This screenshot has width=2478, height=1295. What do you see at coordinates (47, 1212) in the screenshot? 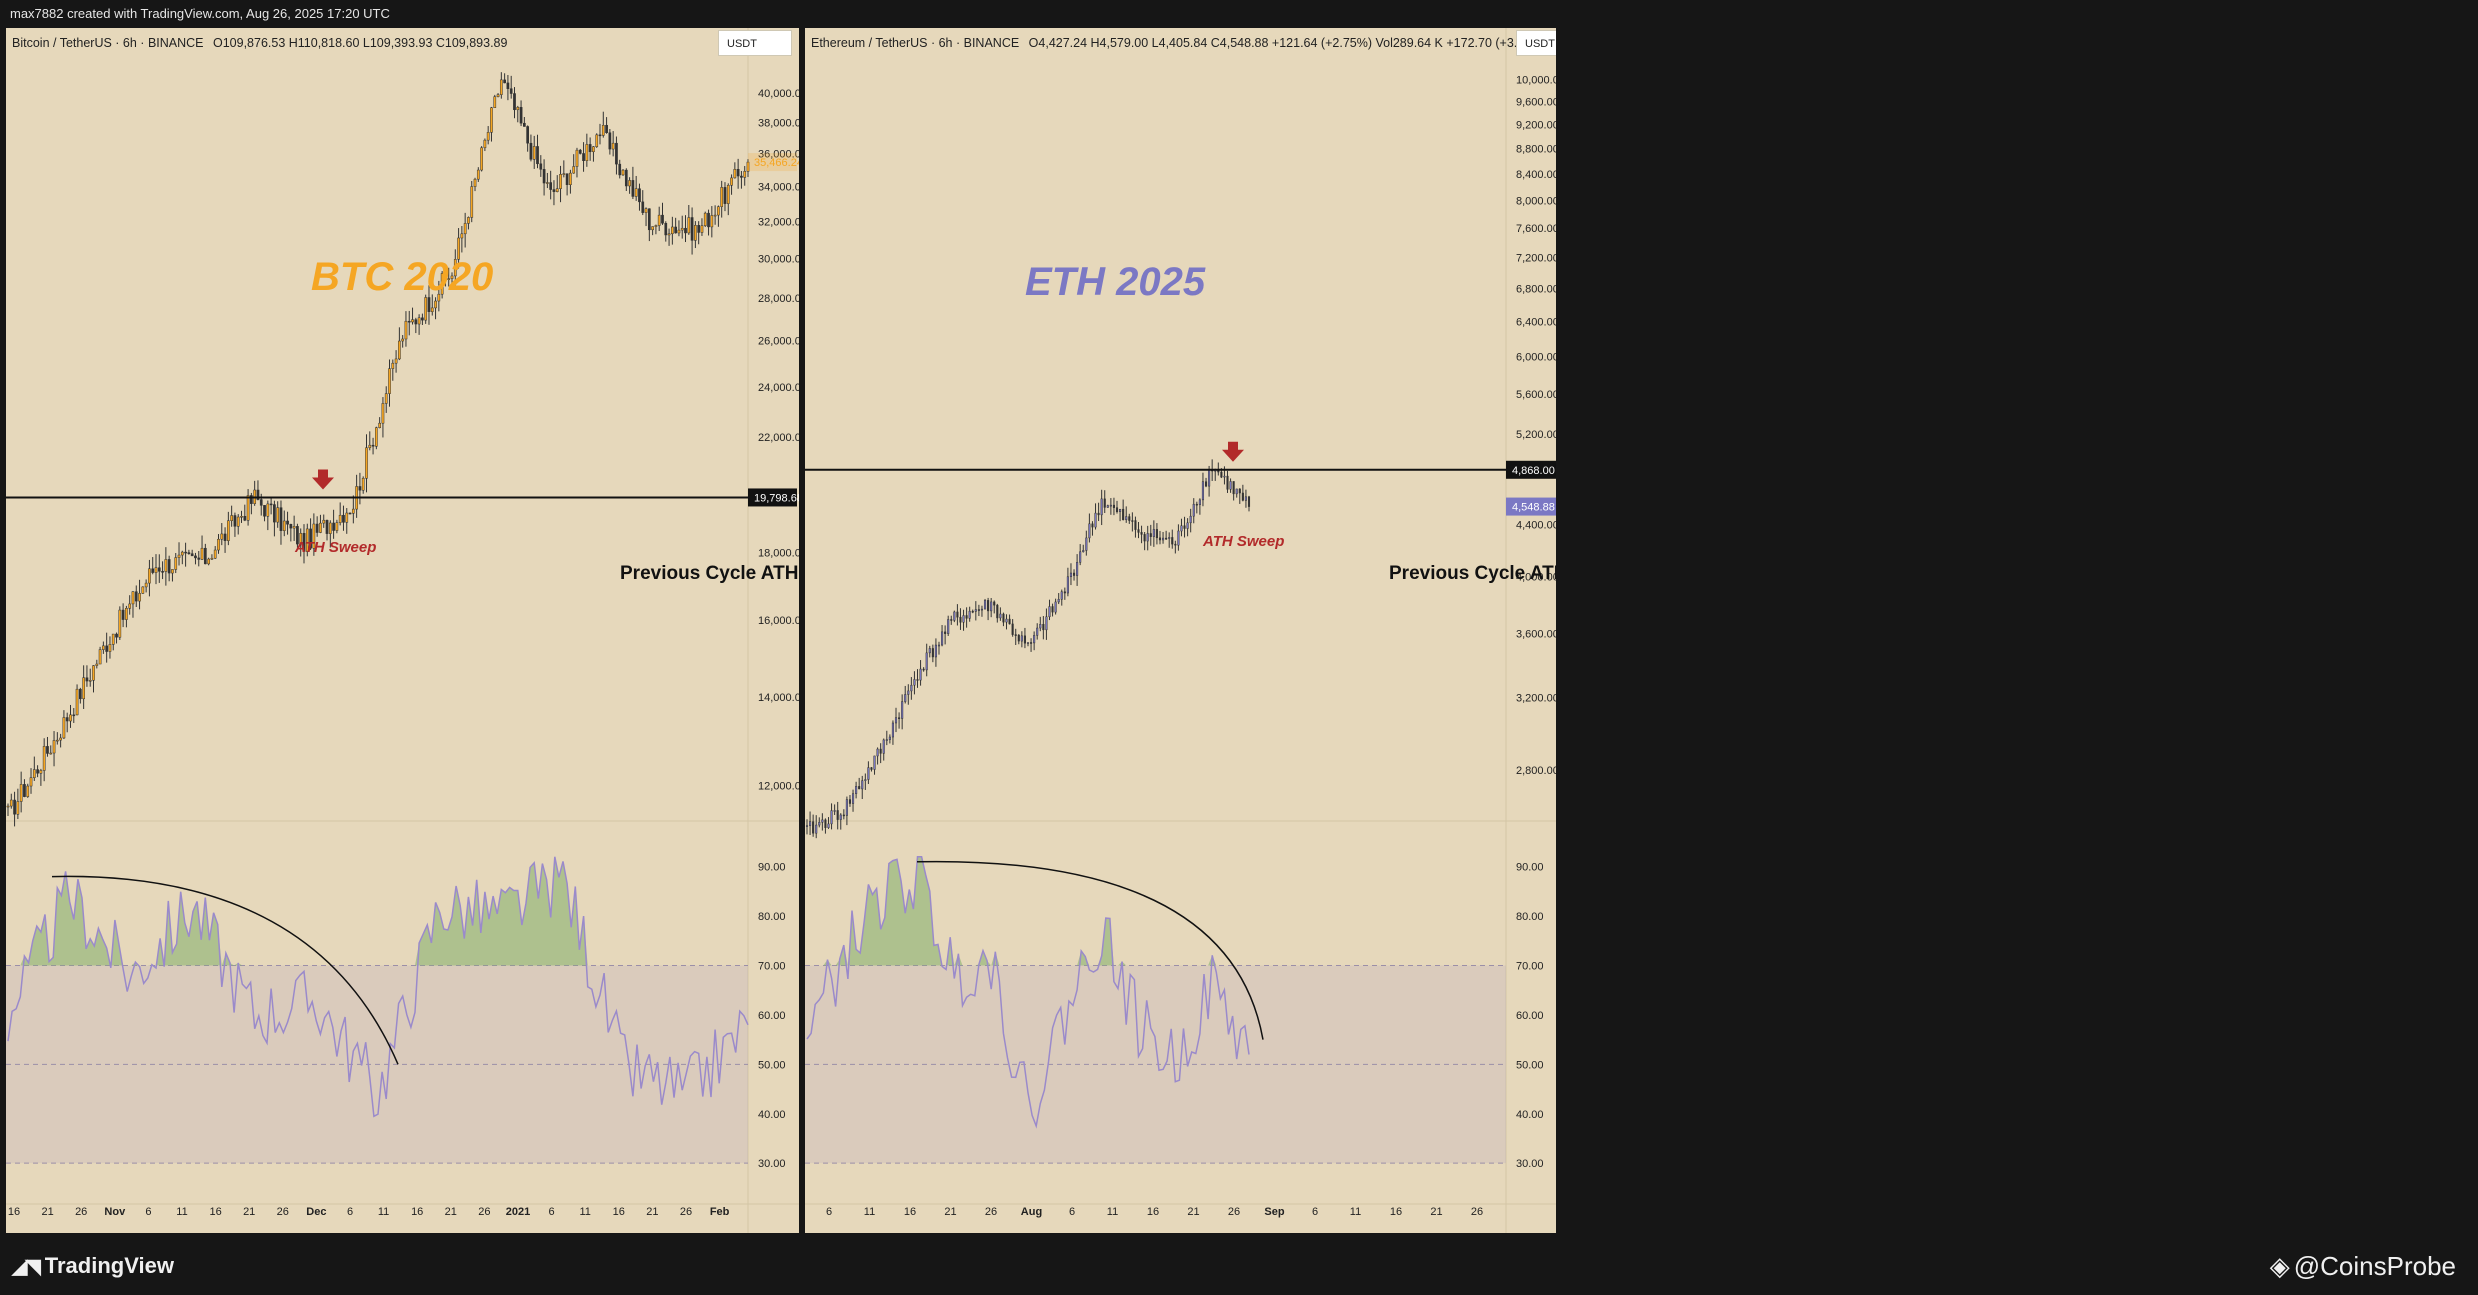
I see `btc-time-tick: 21` at bounding box center [47, 1212].